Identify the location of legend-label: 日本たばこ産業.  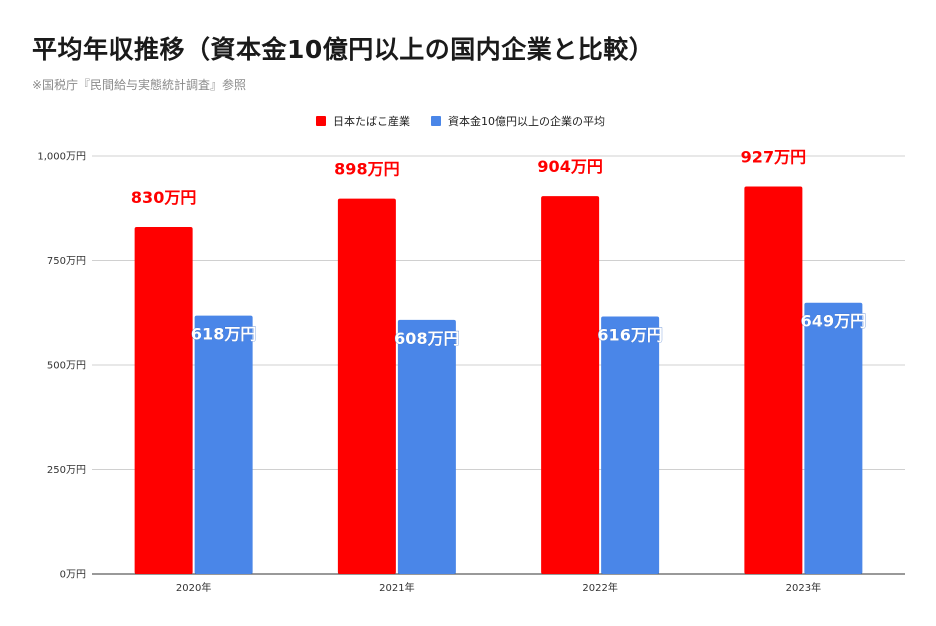
(371, 121).